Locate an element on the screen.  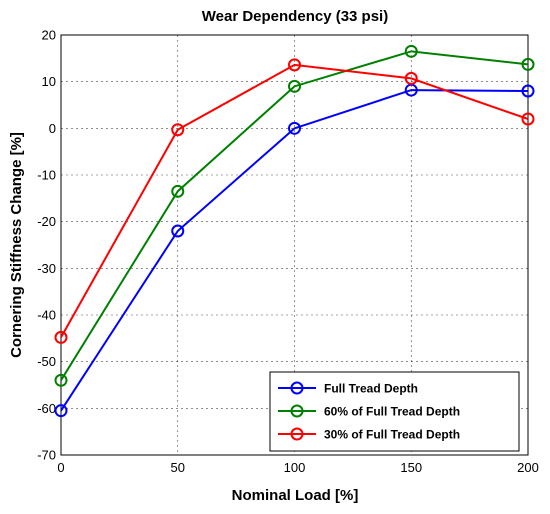
legend-item: 60% of Full Tread Depth is located at coordinates (369, 411).